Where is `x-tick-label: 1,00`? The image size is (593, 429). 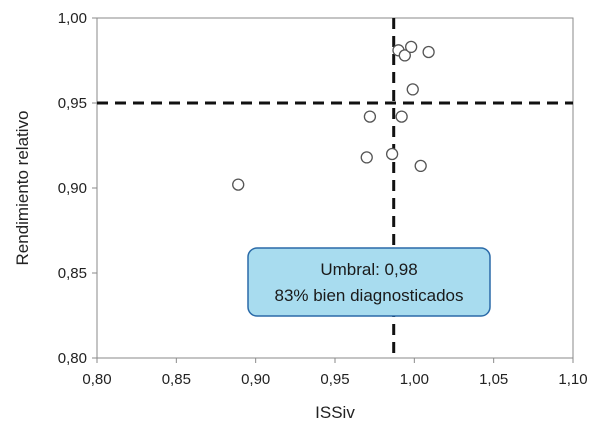
x-tick-label: 1,00 is located at coordinates (414, 379).